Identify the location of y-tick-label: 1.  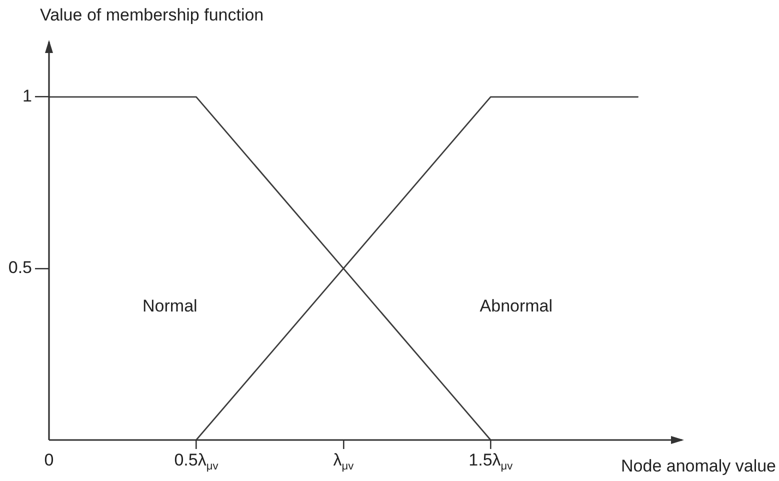
(27, 96).